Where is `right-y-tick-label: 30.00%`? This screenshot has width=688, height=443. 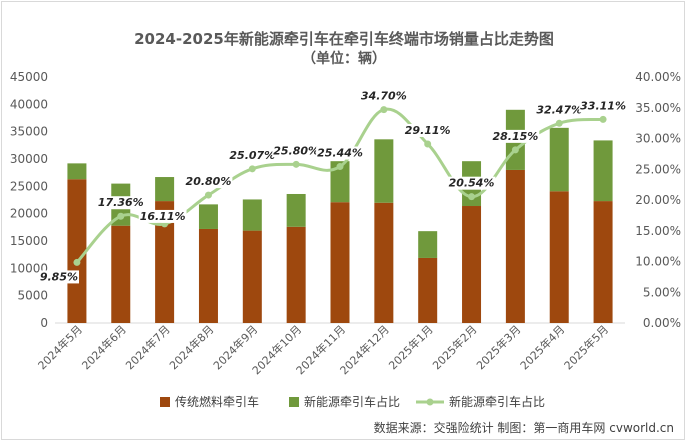
right-y-tick-label: 30.00% is located at coordinates (658, 139).